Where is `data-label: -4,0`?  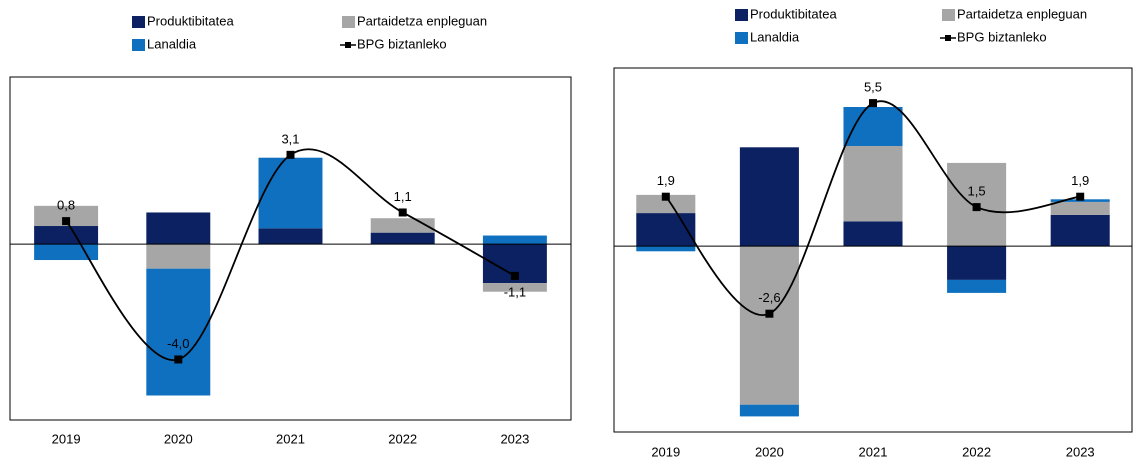
data-label: -4,0 is located at coordinates (178, 343).